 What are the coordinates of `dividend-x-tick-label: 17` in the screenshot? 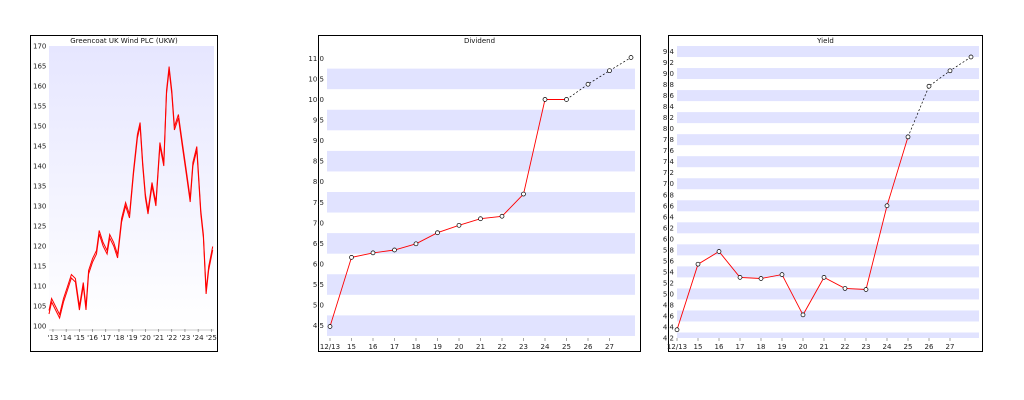 It's located at (394, 347).